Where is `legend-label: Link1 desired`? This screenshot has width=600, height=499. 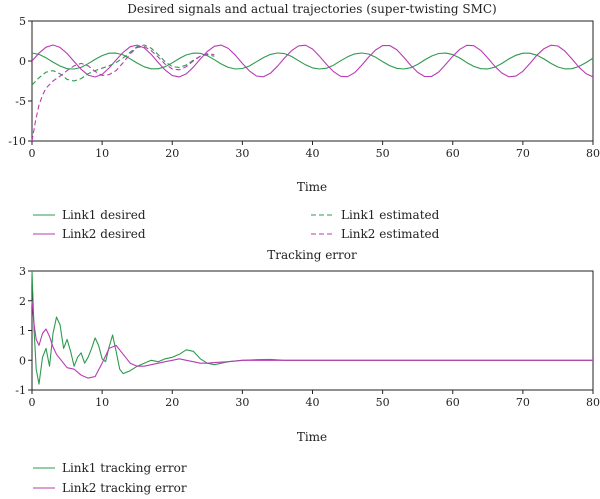 legend-label: Link1 desired is located at coordinates (104, 215).